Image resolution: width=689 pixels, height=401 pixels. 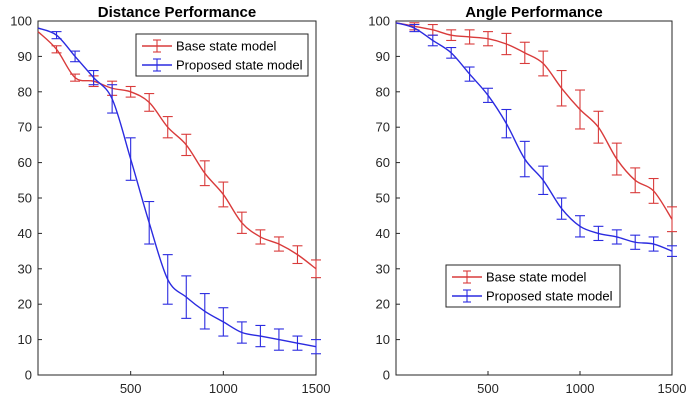 I want to click on chart-title: Angle Performance, so click(x=534, y=12).